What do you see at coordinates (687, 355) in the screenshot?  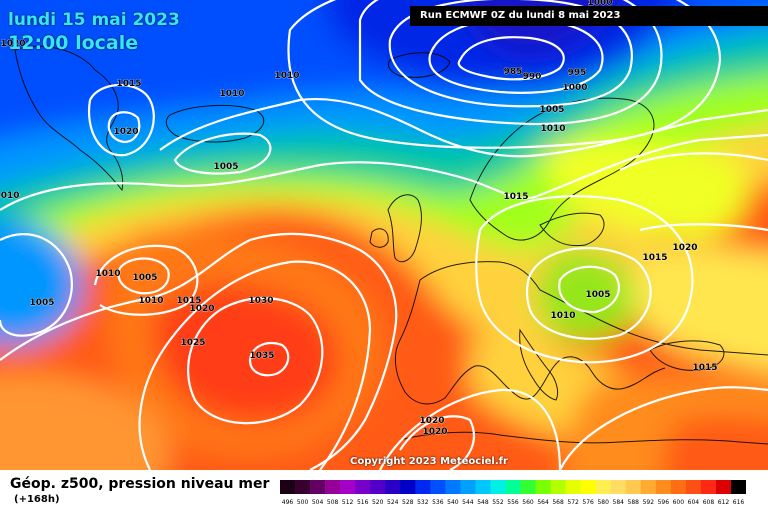 I see `black-sea-coast` at bounding box center [687, 355].